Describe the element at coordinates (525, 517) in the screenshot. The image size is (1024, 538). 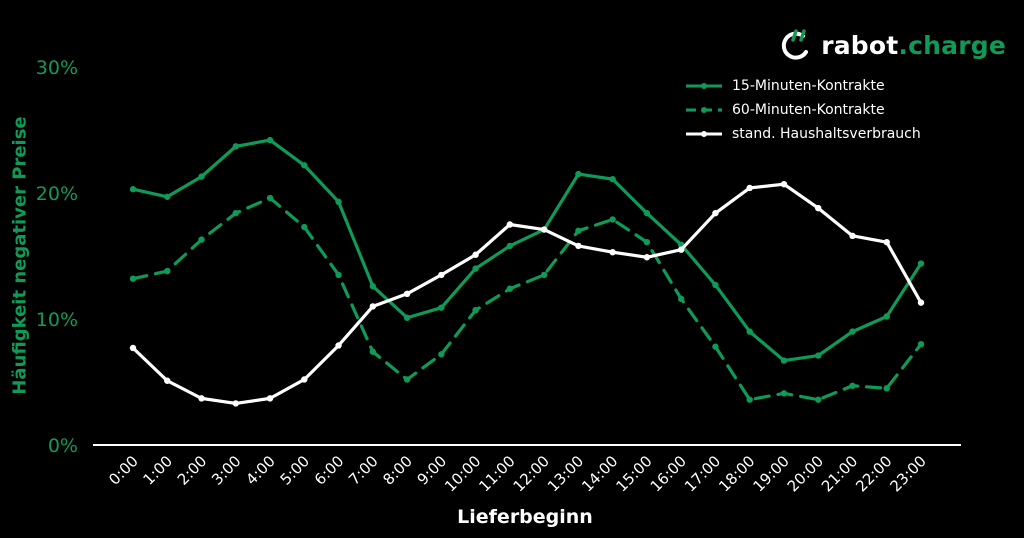
I see `x-axis-label: Lieferbeginn` at that location.